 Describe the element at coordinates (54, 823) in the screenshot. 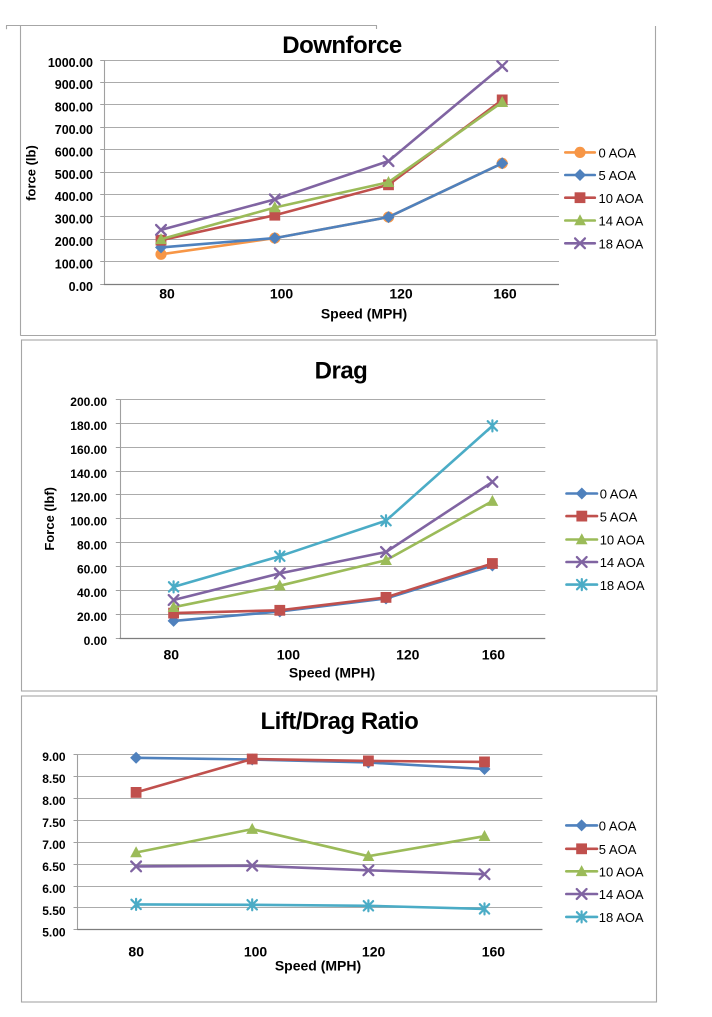

I see `svg-text: 7.50` at that location.